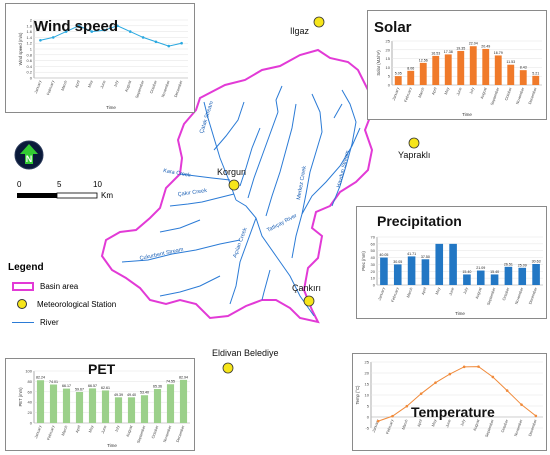 The image size is (550, 455). Describe the element at coordinates (457, 394) in the screenshot. I see `series-line` at that location.